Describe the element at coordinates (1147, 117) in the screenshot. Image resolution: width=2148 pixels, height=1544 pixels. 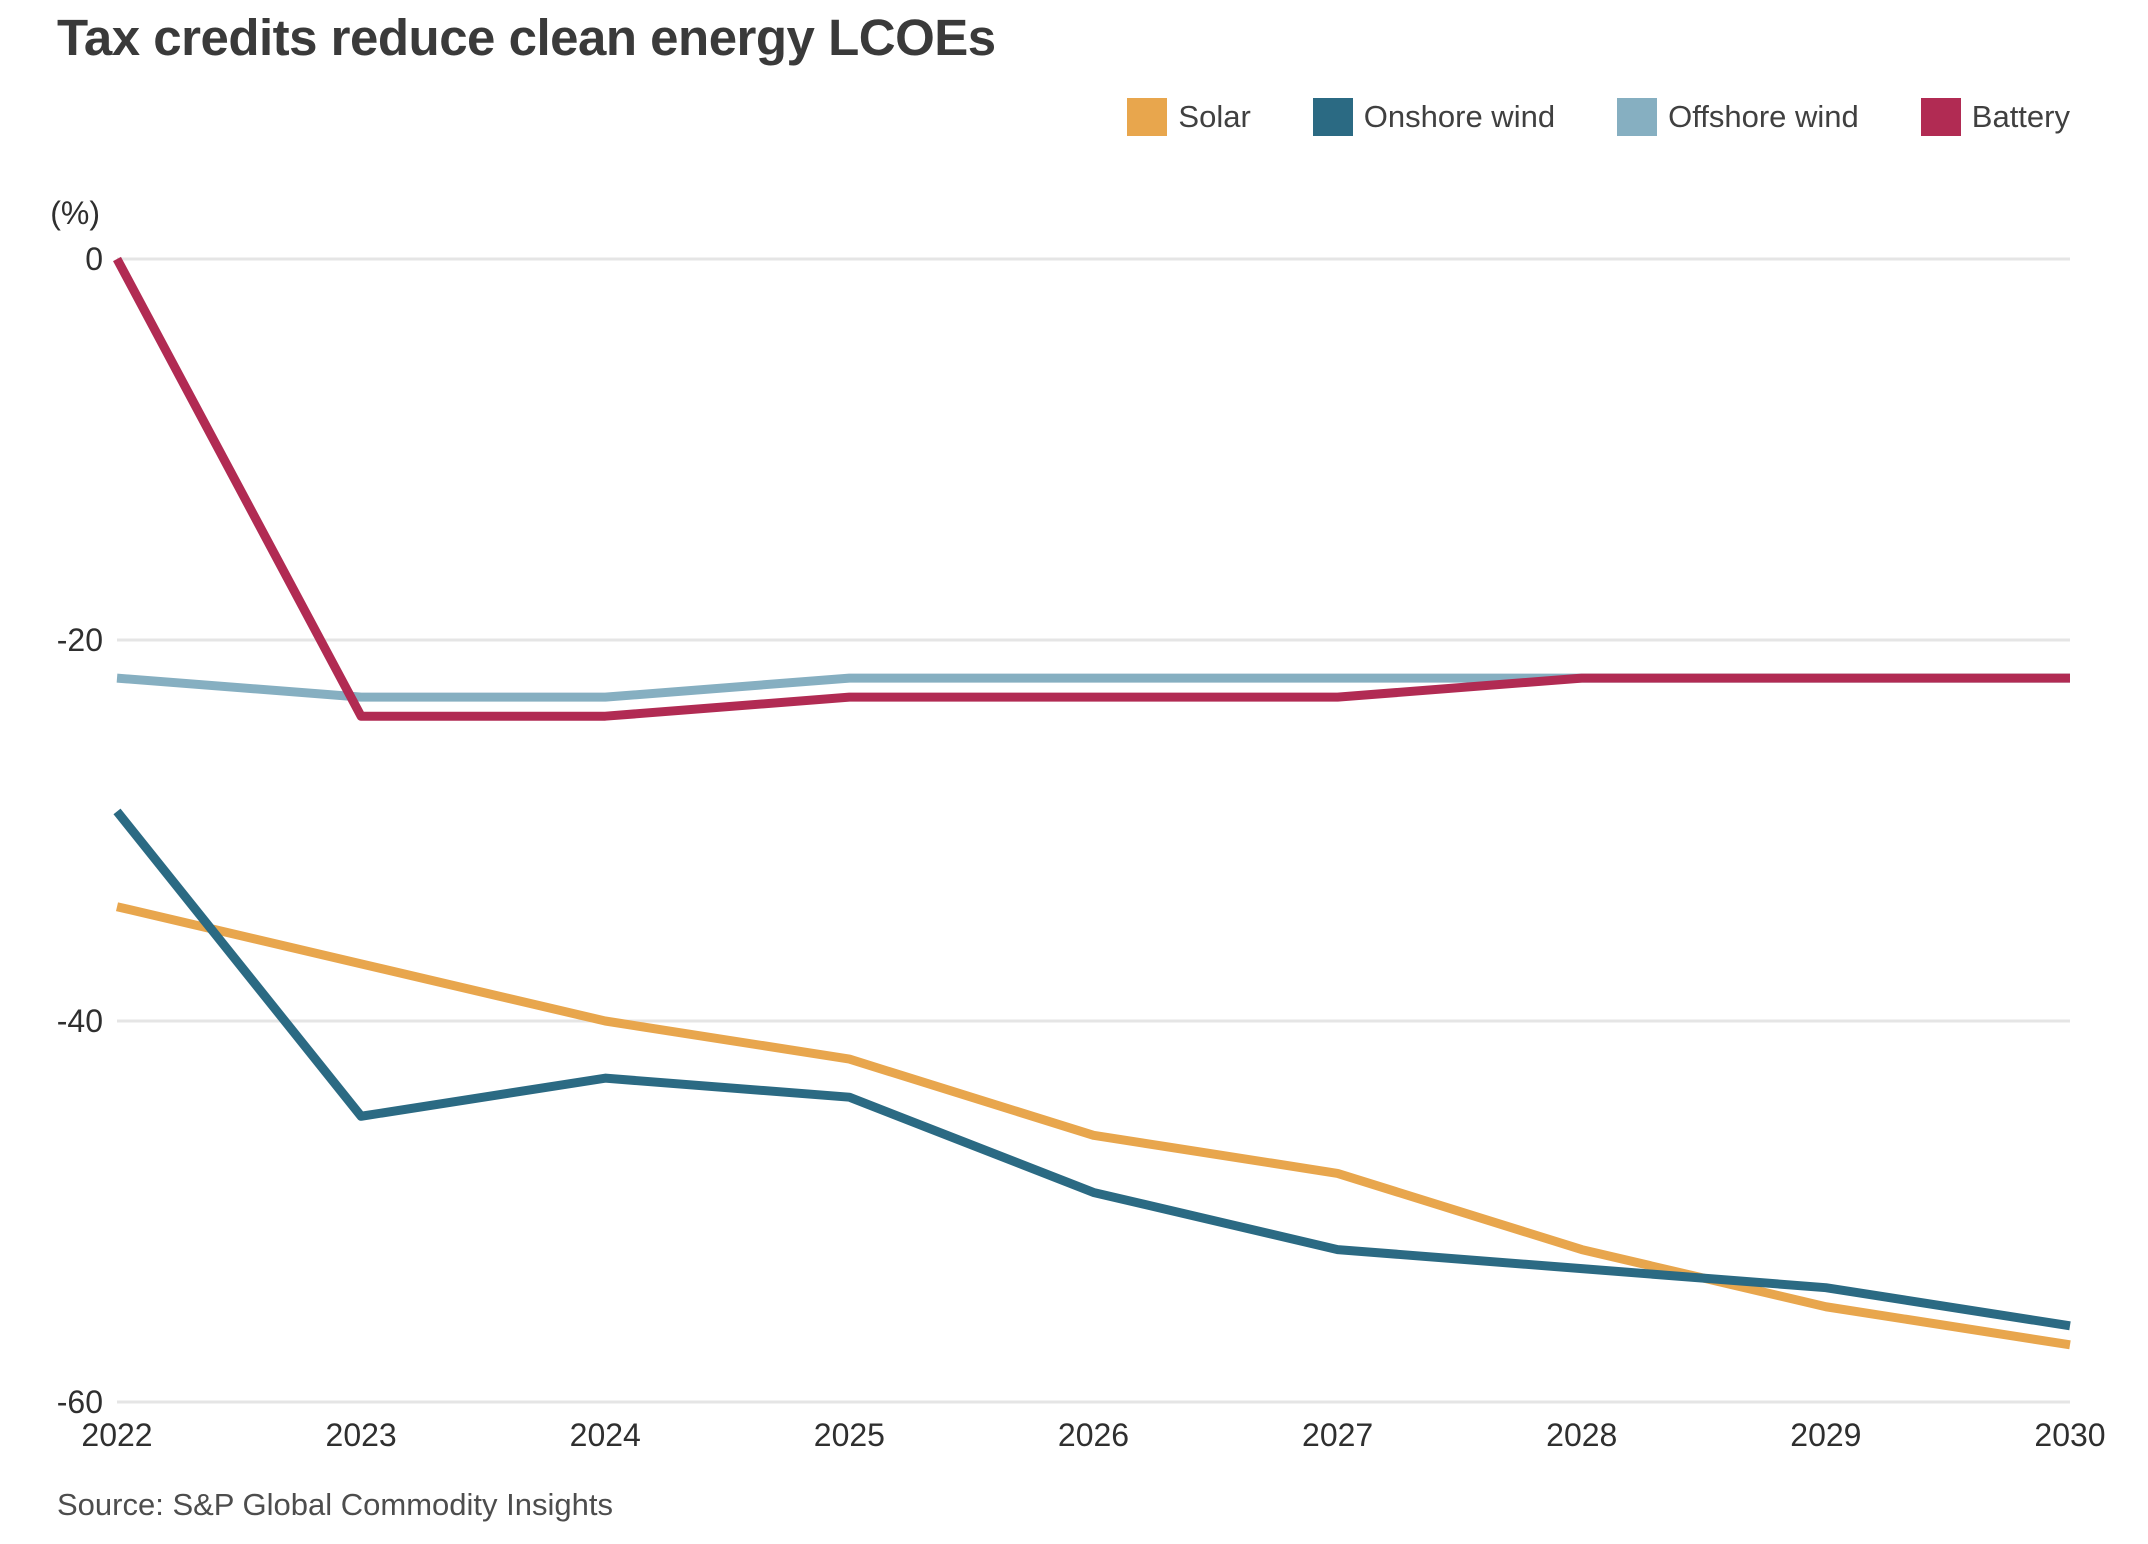
I see `solar-swatch-icon` at that location.